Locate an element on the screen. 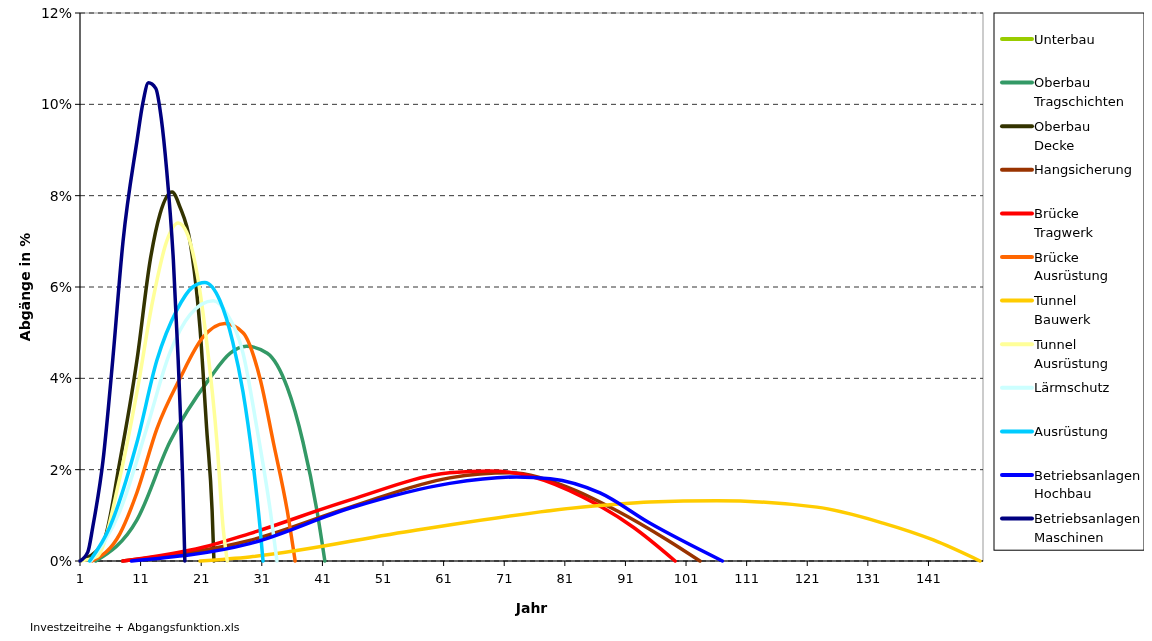 The height and width of the screenshot is (641, 1152). legend-label: Brücke Ausrüstung is located at coordinates (1071, 266).